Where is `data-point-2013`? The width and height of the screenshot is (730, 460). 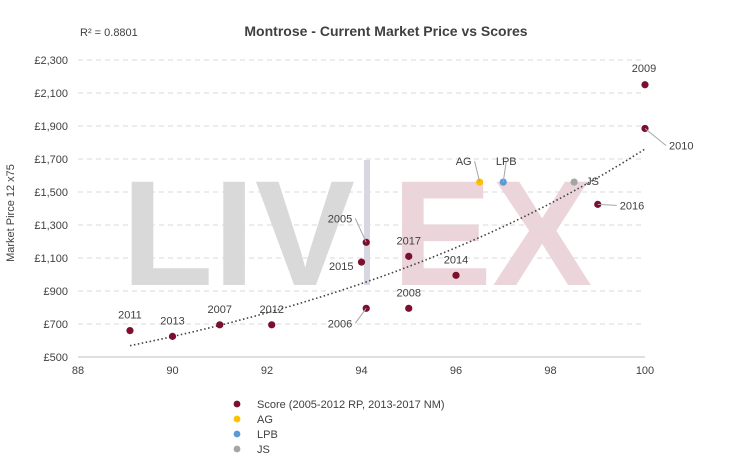
data-point-2013 is located at coordinates (172, 336).